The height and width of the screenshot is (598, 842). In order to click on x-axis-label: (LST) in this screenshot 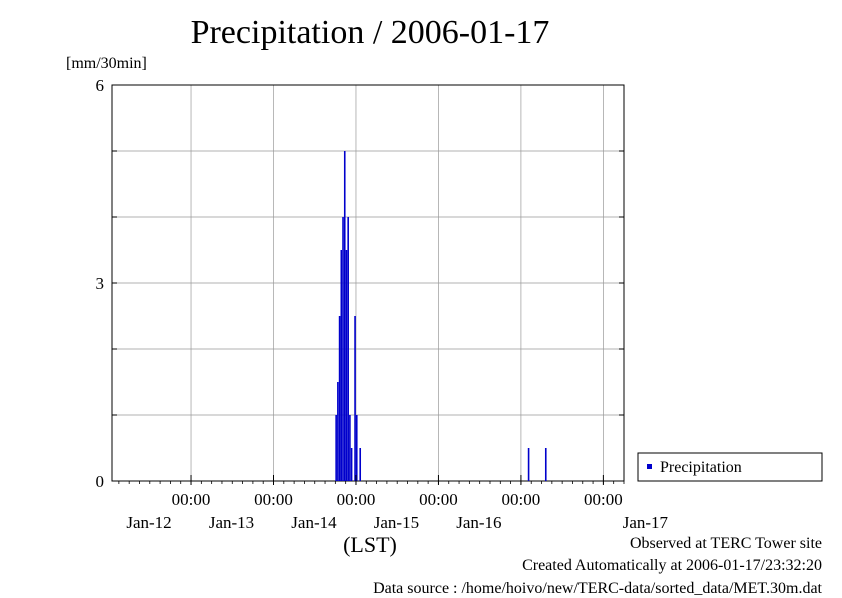, I will do `click(370, 544)`.